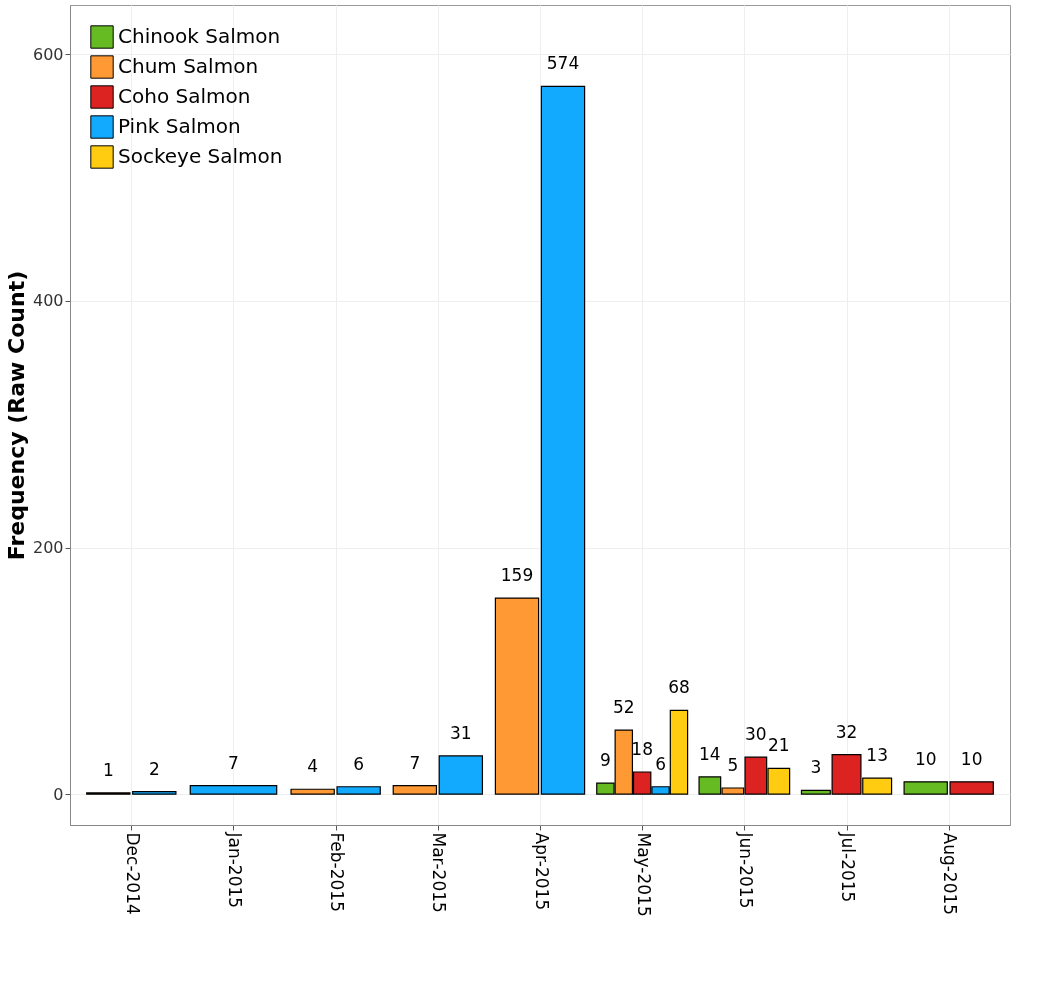  What do you see at coordinates (642, 748) in the screenshot?
I see `data-label: 18` at bounding box center [642, 748].